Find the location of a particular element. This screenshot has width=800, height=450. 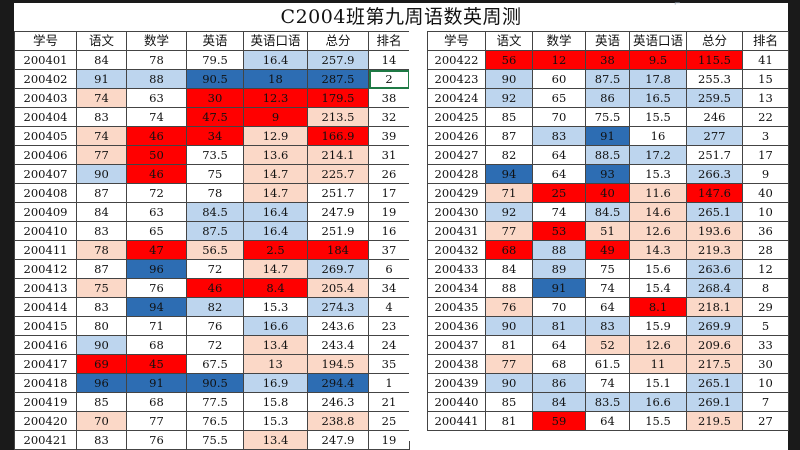

oral-english-cell: 14.3 is located at coordinates (658, 250).